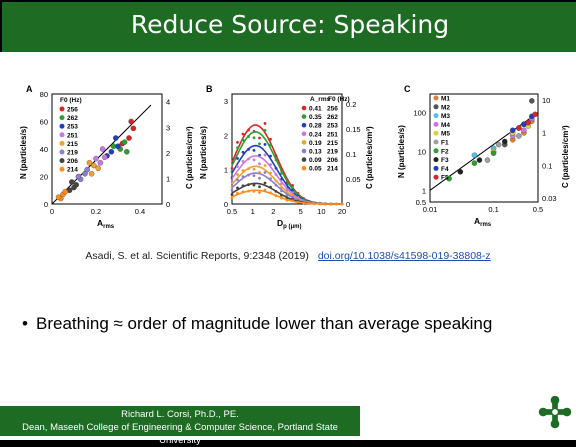  What do you see at coordinates (351, 104) in the screenshot?
I see `y-right-tick-label: 0.2` at bounding box center [351, 104].